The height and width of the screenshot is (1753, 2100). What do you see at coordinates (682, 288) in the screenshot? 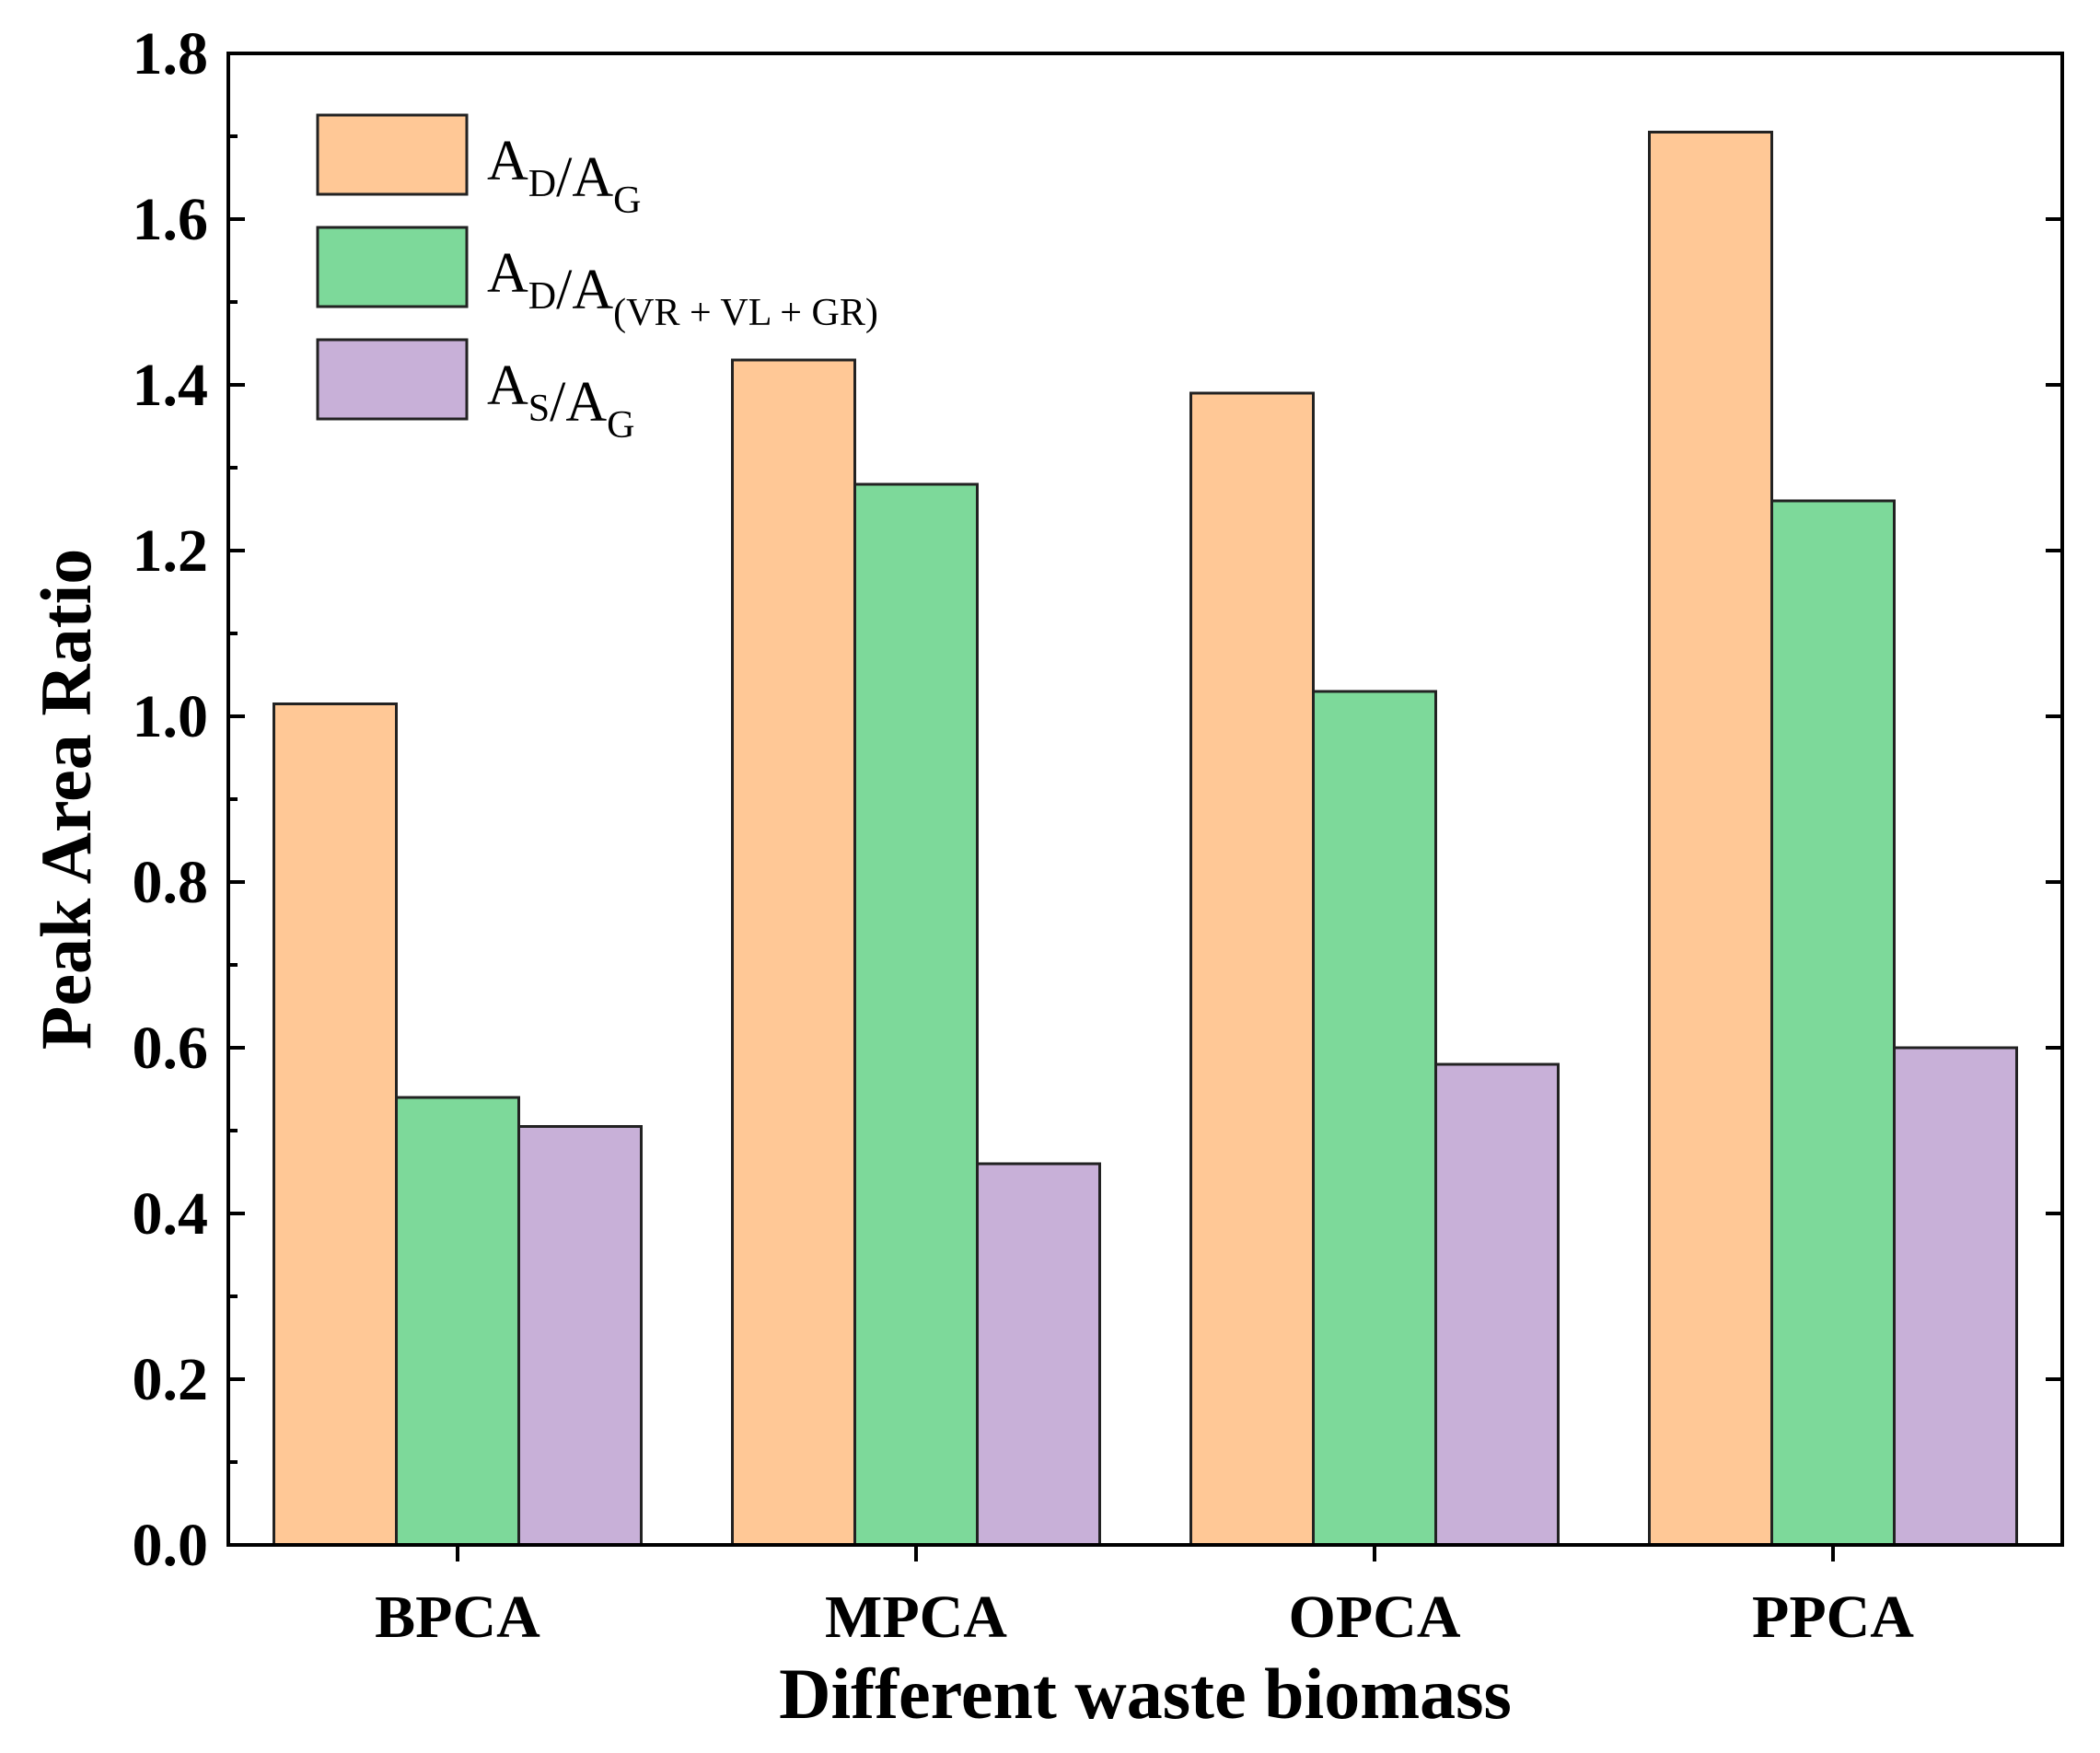
I see `legend-label-2: AD/A(VR + VL + GR)` at bounding box center [682, 288].